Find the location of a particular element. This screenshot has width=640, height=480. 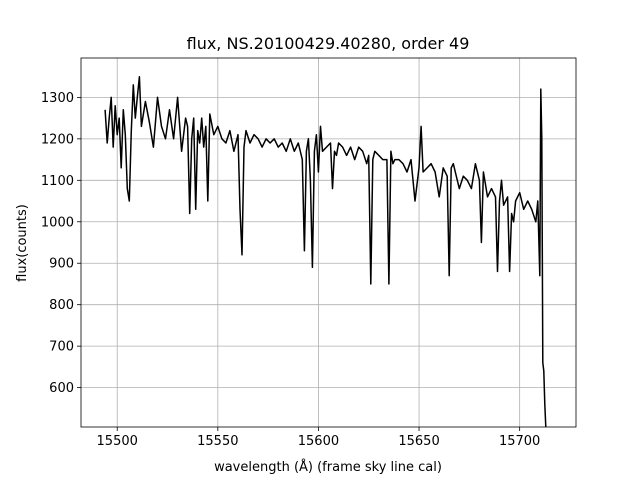

y-tick-label: 1100 is located at coordinates (57, 181).